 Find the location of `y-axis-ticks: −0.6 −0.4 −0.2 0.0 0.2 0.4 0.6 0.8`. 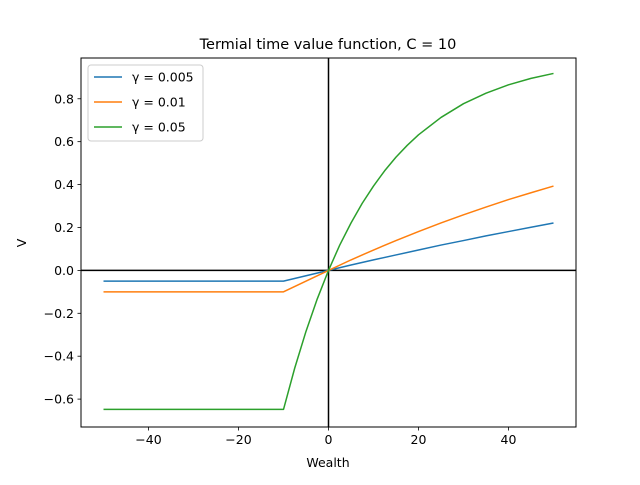

y-axis-ticks: −0.6 −0.4 −0.2 0.0 0.2 0.4 0.6 0.8 is located at coordinates (62, 249).